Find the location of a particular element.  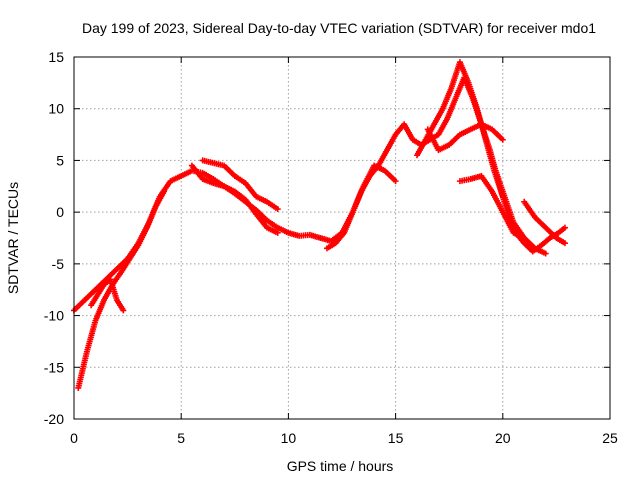

x-tick-label: 25 is located at coordinates (610, 438).